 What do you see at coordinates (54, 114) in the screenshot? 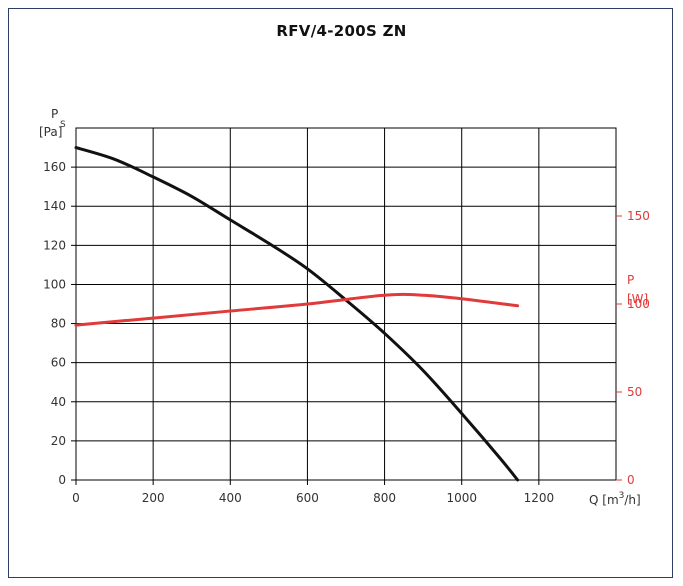
I see `y-left-label-symbol: P` at bounding box center [54, 114].